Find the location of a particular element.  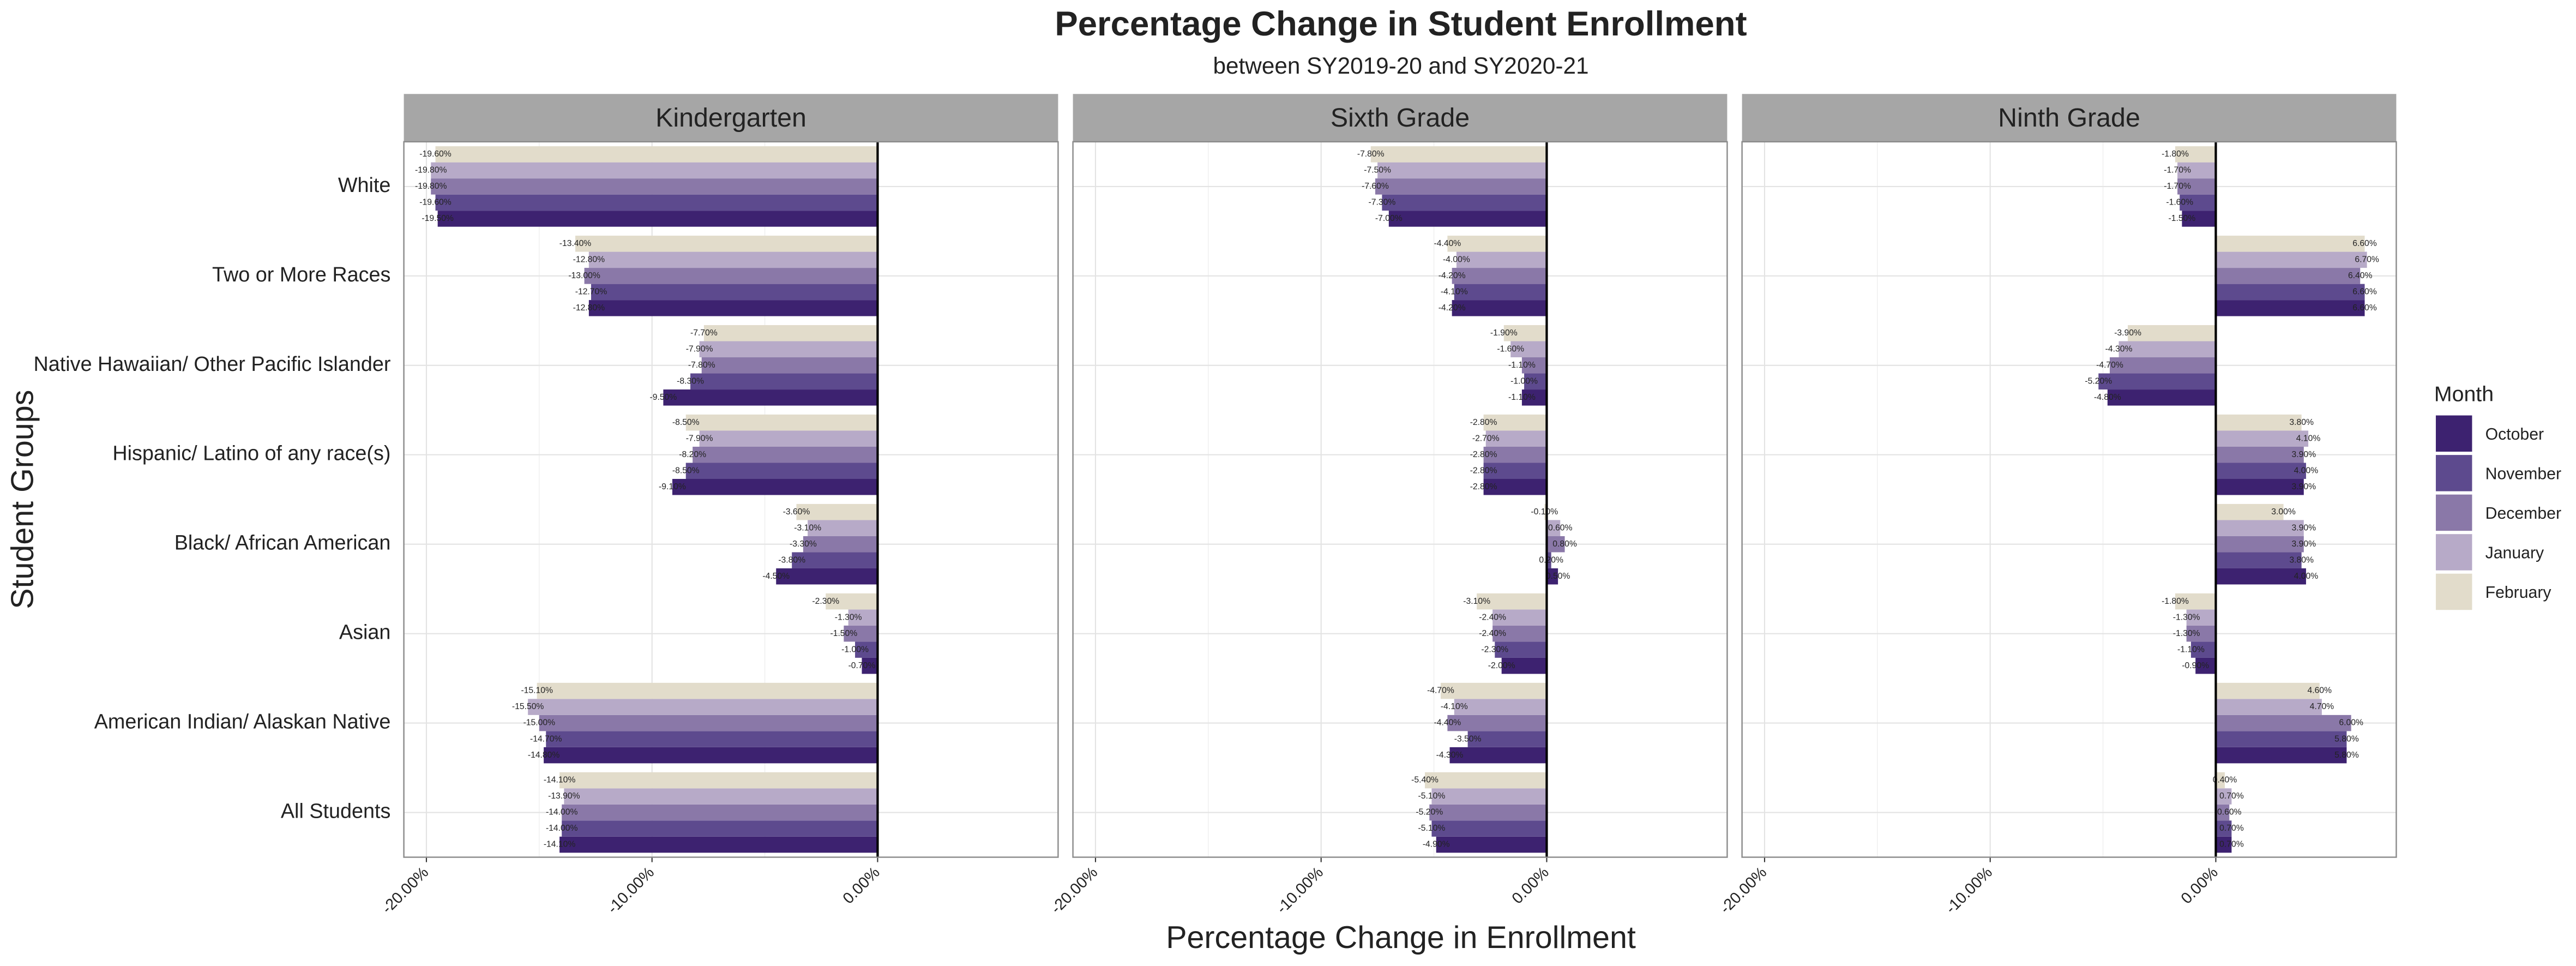

y-tick-label: White is located at coordinates (364, 185).